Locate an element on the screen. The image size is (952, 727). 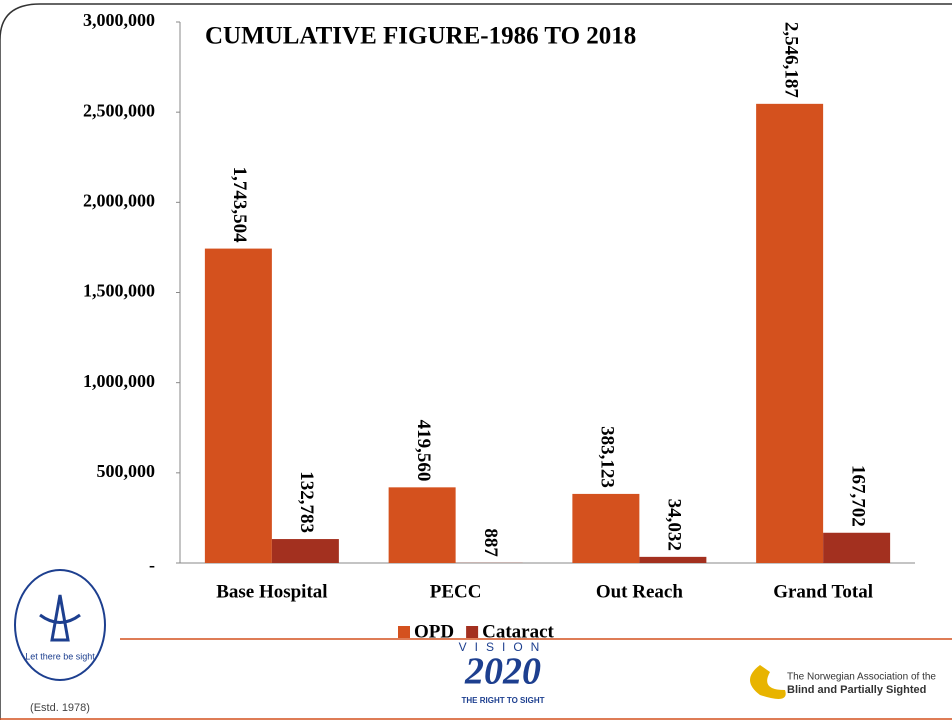
x-tick-label: PECC is located at coordinates (456, 591).